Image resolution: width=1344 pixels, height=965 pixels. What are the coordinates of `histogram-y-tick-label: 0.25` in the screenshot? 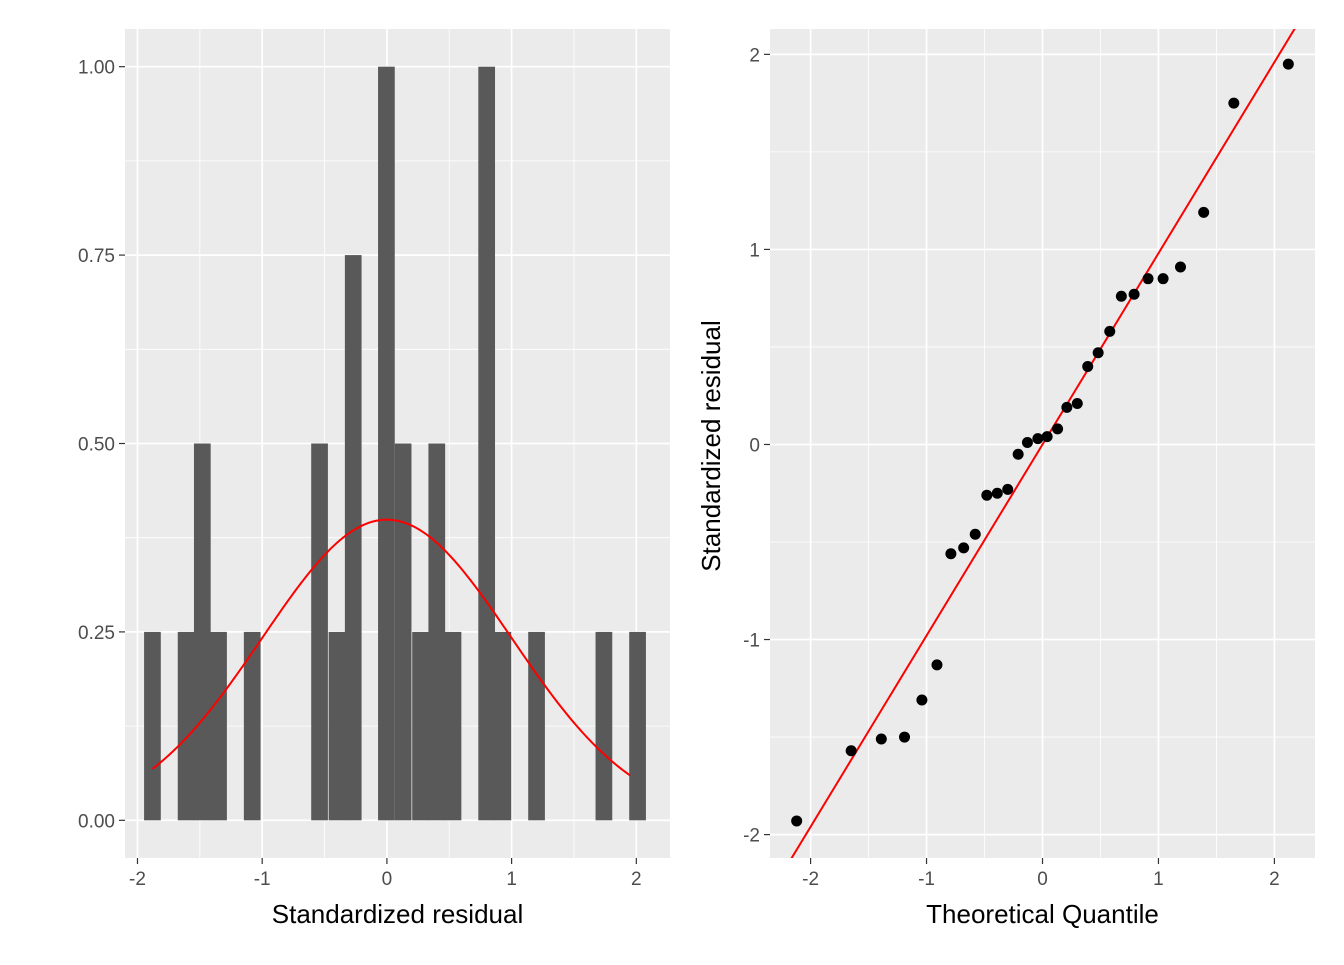 It's located at (96, 633).